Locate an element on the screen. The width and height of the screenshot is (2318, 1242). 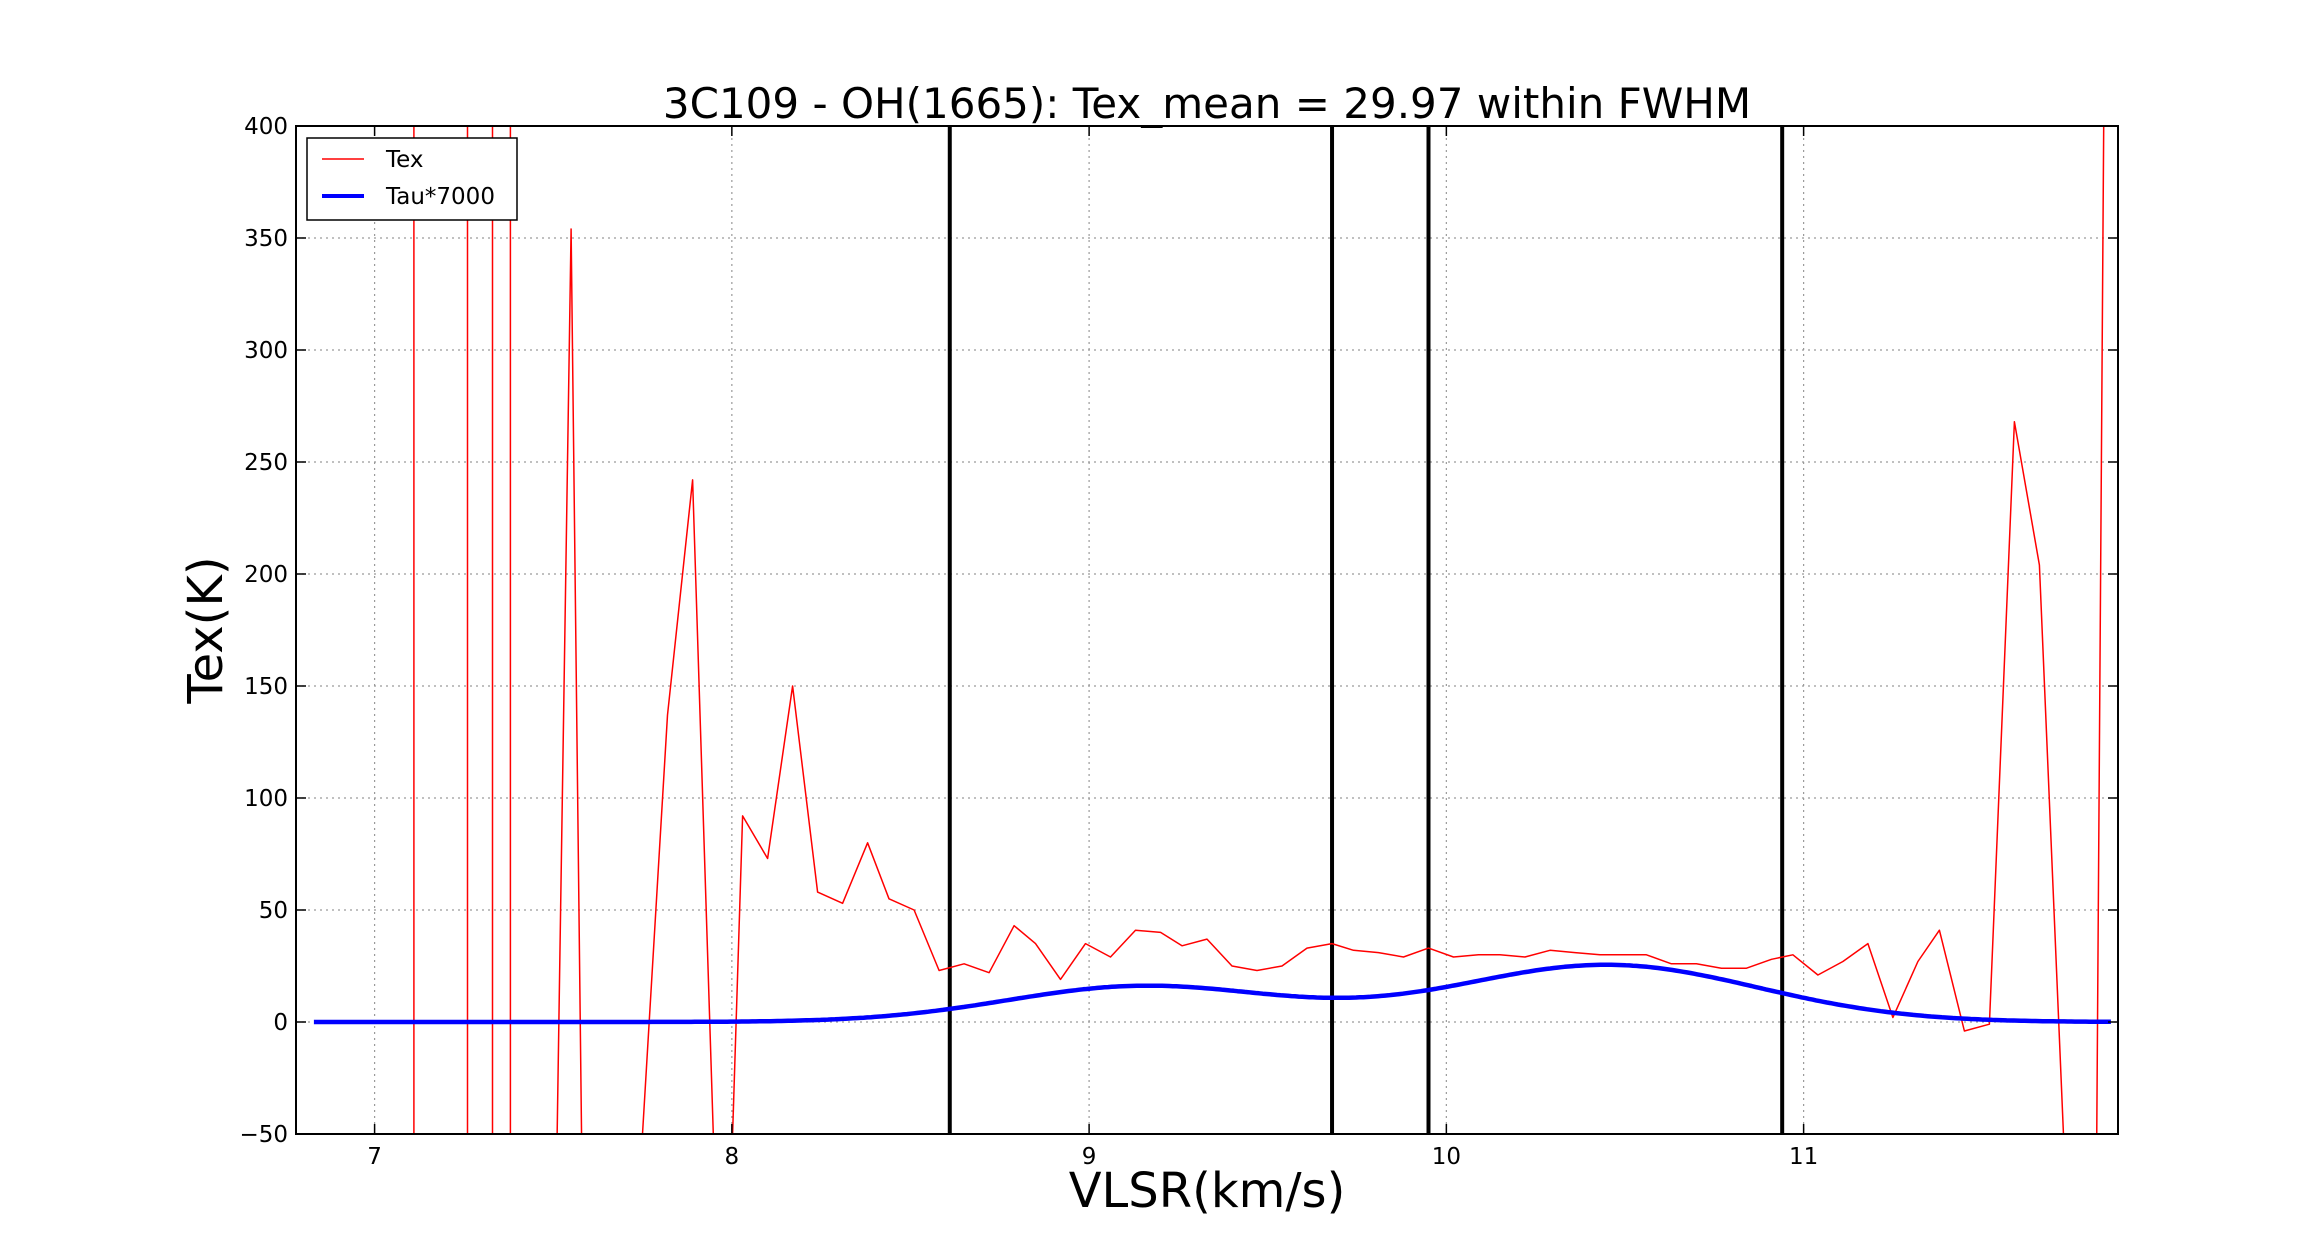
x-tick-label: 8 is located at coordinates (732, 1157).